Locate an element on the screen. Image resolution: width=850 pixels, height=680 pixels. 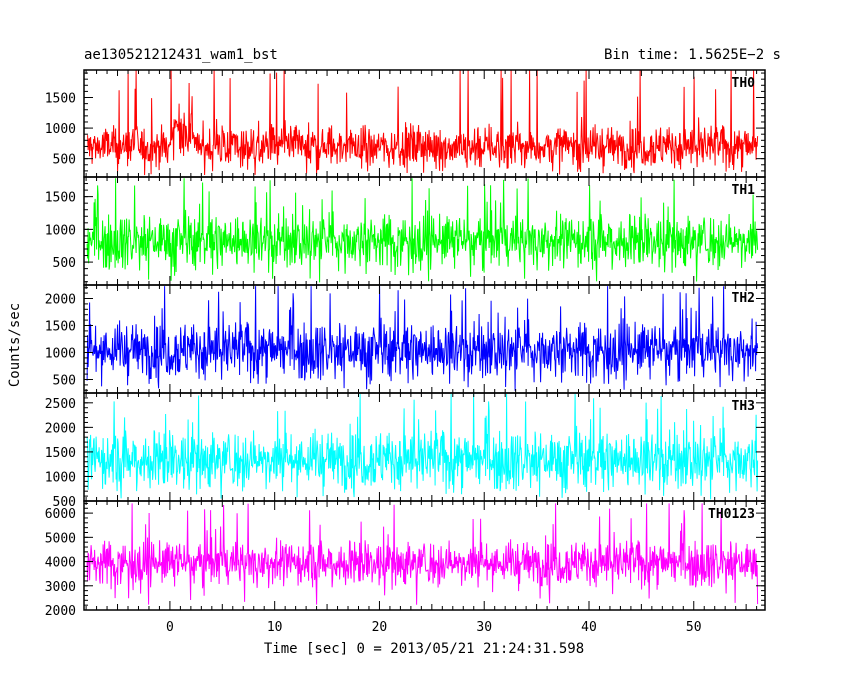
panel-th0: 500 1000 1500 TH0 is located at coordinates (405, 123).